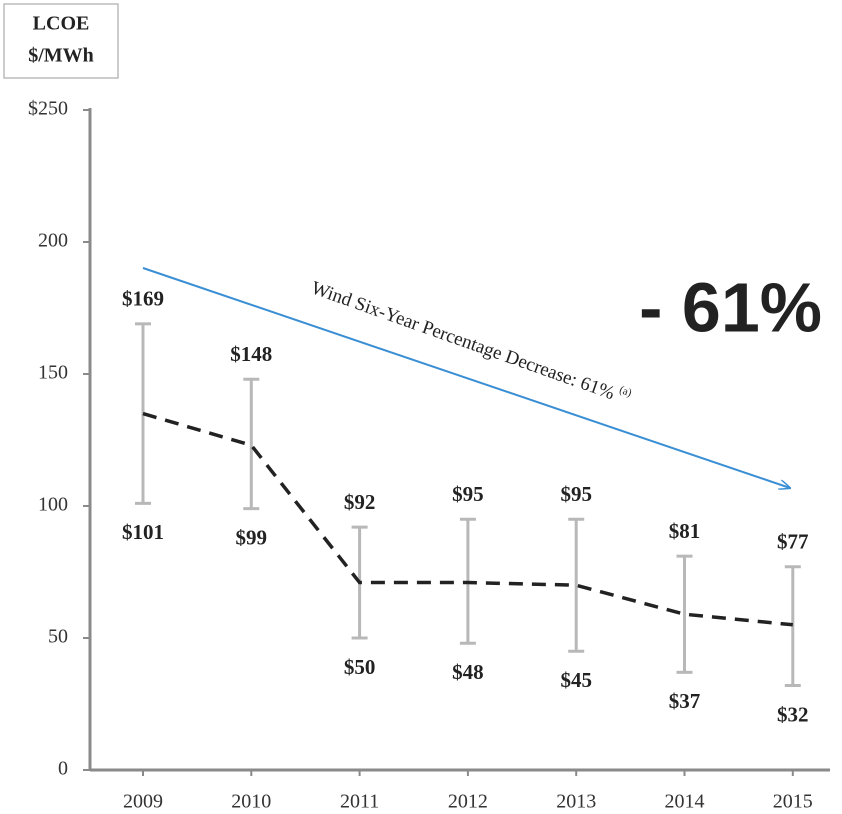 This screenshot has width=842, height=814. I want to click on low-label: $50, so click(360, 667).